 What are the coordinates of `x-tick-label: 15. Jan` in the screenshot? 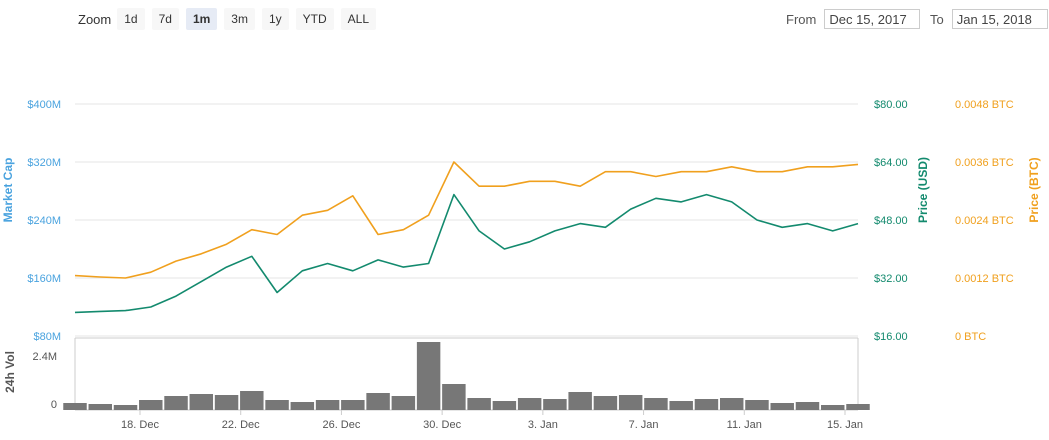 It's located at (845, 425).